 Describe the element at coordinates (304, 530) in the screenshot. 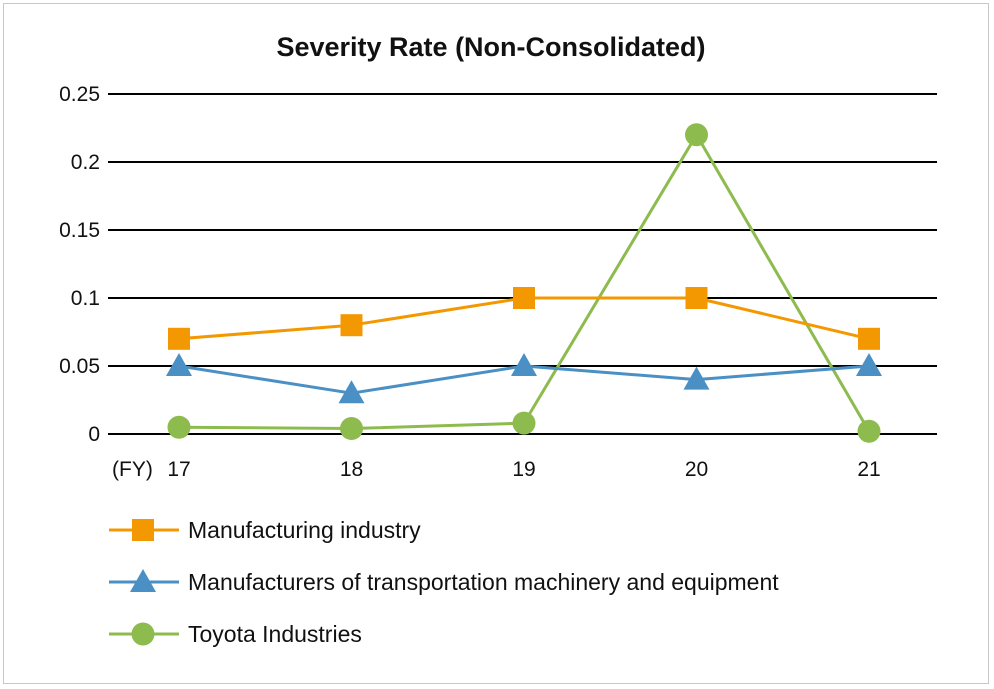

I see `legend-label: Manufacturing industry` at that location.